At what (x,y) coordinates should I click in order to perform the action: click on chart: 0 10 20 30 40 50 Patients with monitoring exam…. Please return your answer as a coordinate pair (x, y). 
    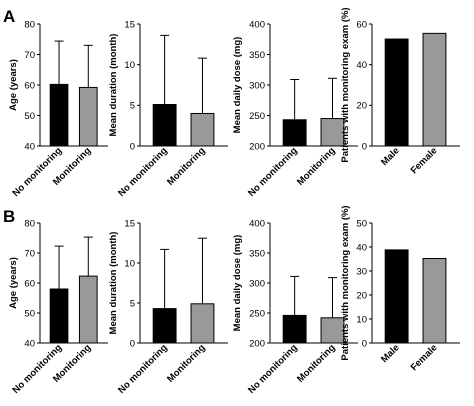
    Looking at the image, I should click on (400, 289).